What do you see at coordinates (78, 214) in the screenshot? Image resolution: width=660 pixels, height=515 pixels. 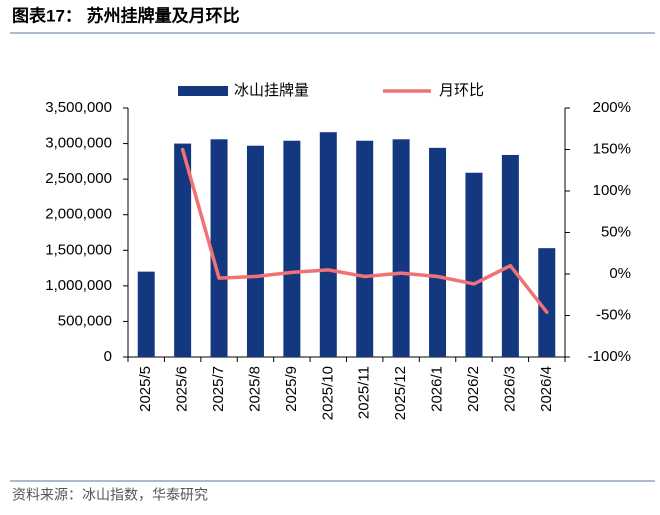 I see `y-tick-label: 2,000,000` at bounding box center [78, 214].